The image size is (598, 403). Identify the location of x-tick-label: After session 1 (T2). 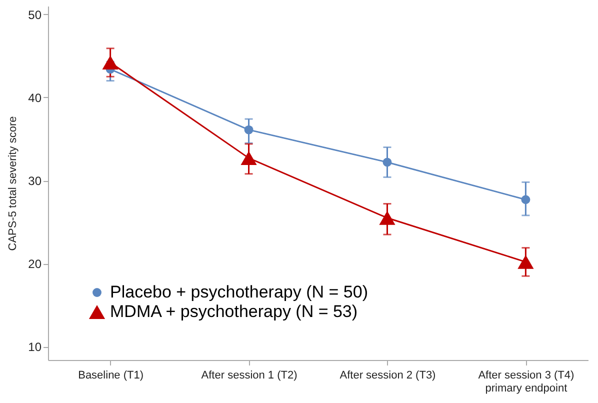
(249, 376).